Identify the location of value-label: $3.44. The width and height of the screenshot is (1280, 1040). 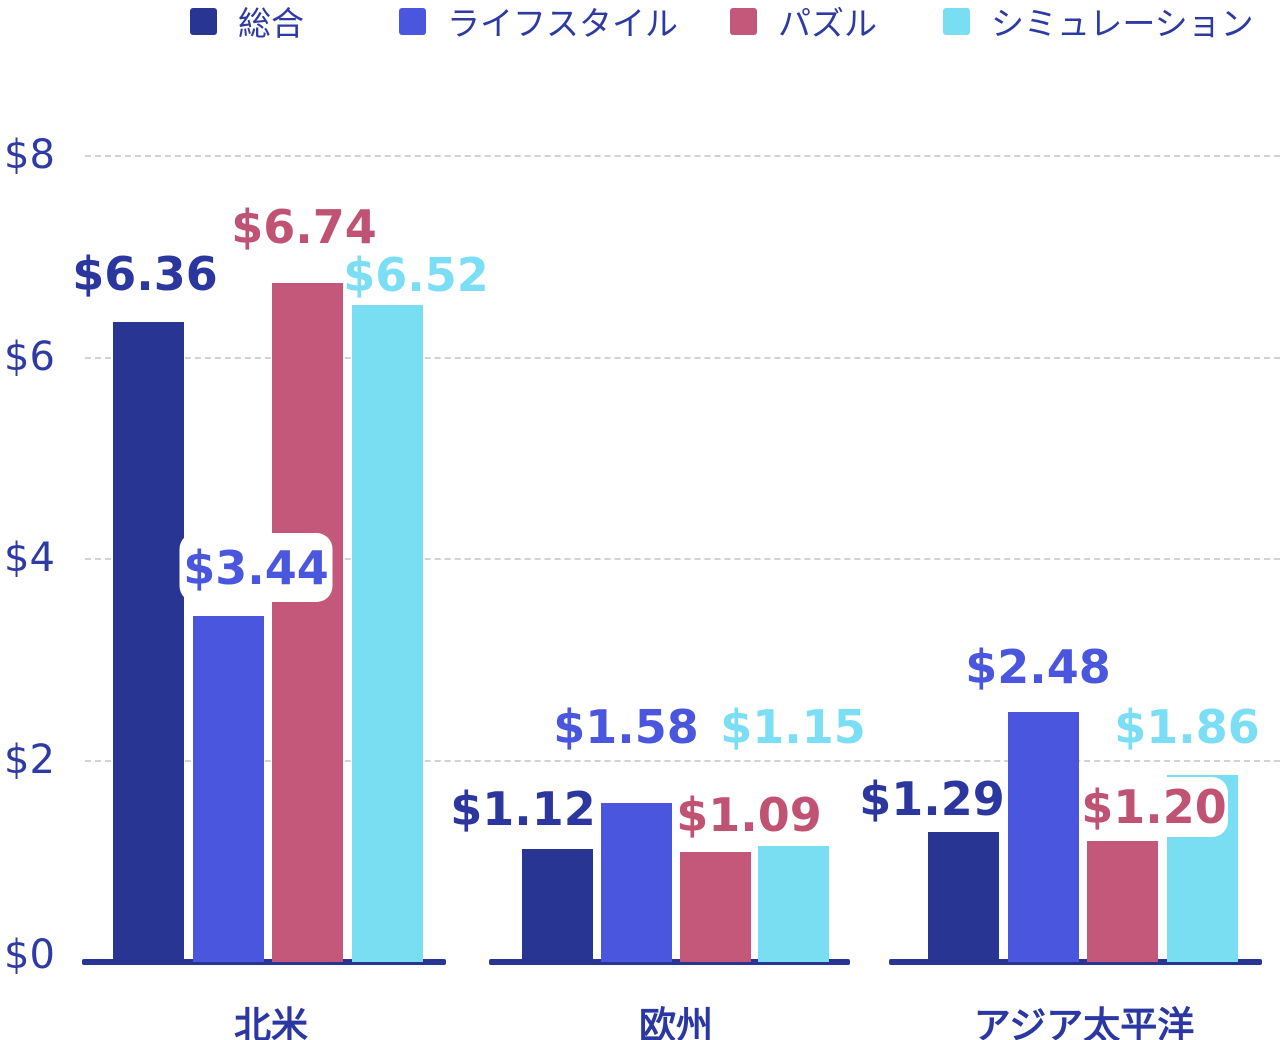
(256, 567).